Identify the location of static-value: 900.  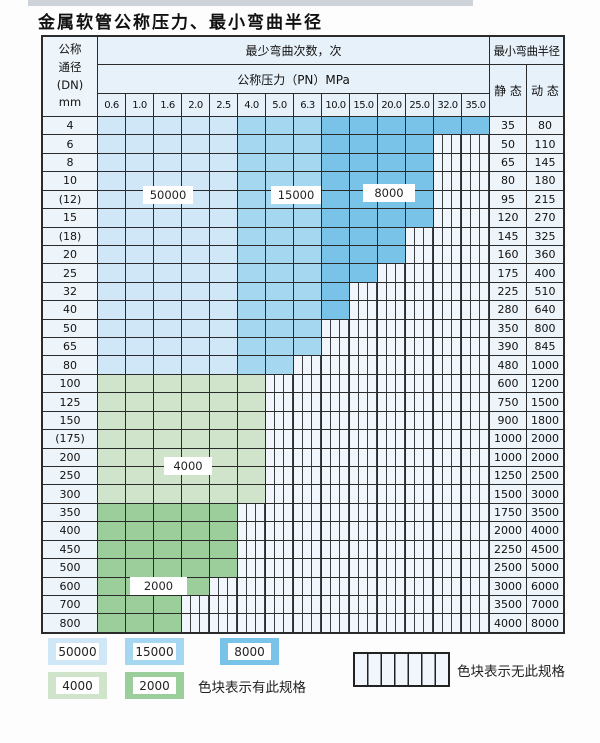
(508, 420).